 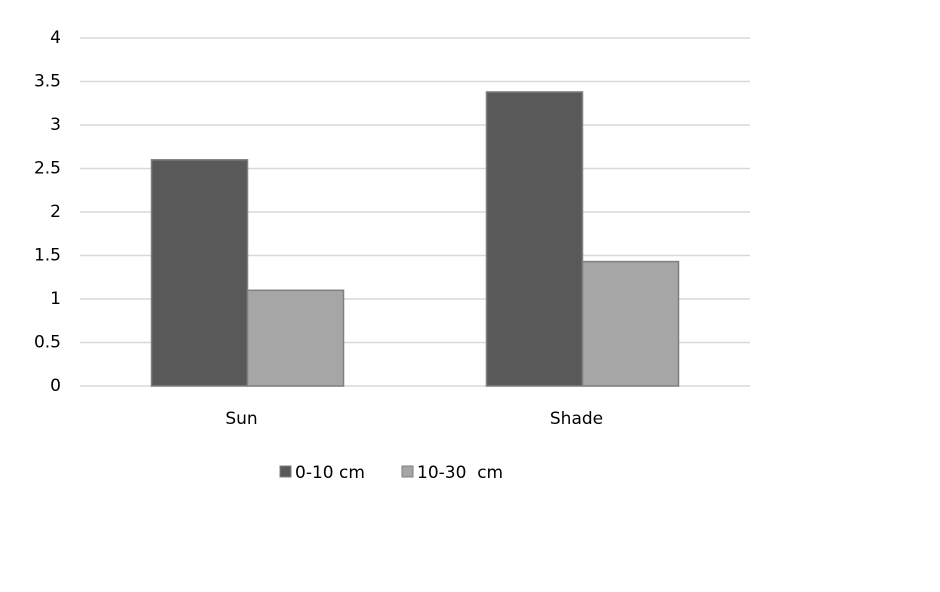 I want to click on legend-label: 10-30 cm, so click(x=460, y=473).